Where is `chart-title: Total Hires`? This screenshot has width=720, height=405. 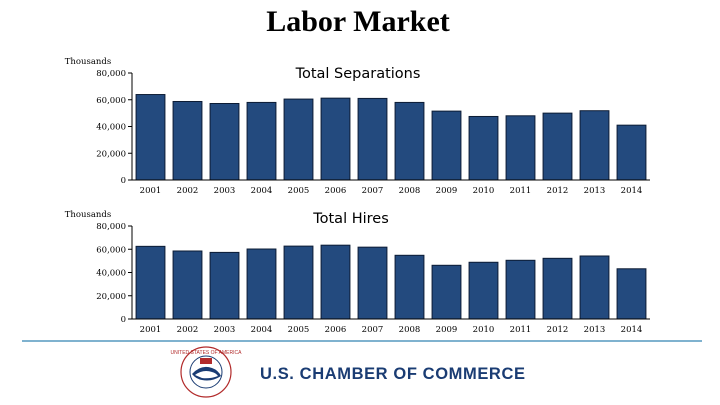 chart-title: Total Hires is located at coordinates (350, 219).